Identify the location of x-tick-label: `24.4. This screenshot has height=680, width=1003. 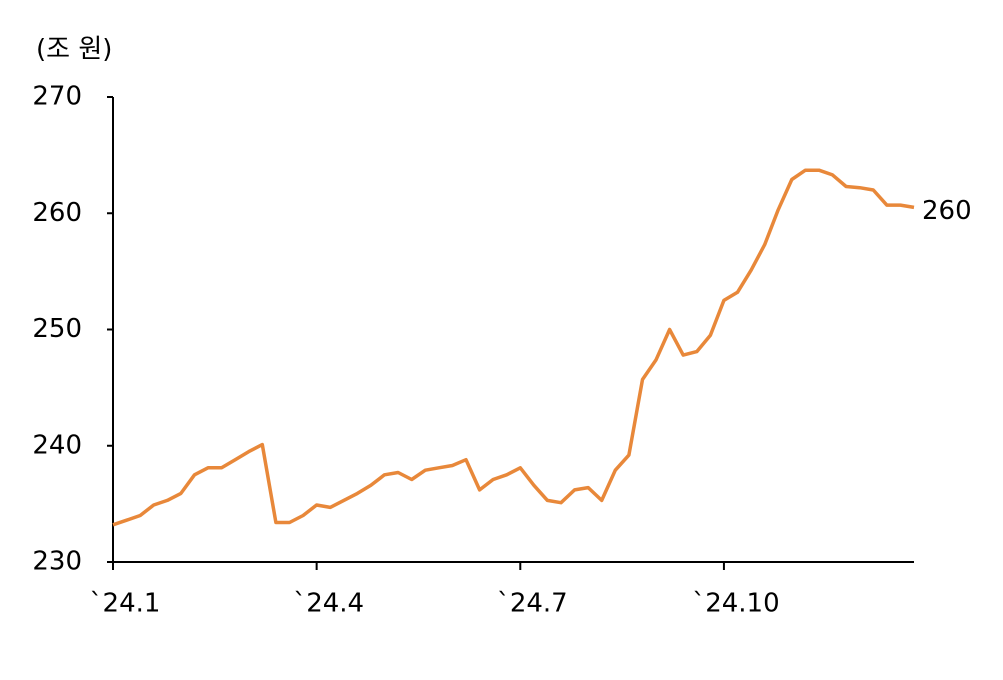
(328, 604).